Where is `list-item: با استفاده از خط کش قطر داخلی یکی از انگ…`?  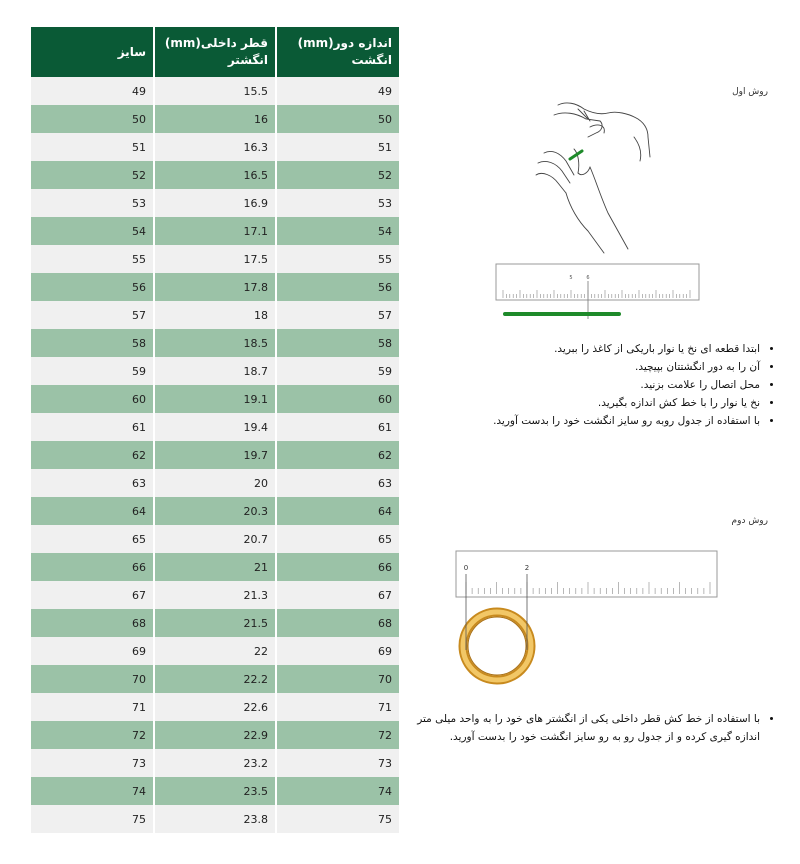
list-item: با استفاده از خط کش قطر داخلی یکی از انگ… is located at coordinates (580, 728).